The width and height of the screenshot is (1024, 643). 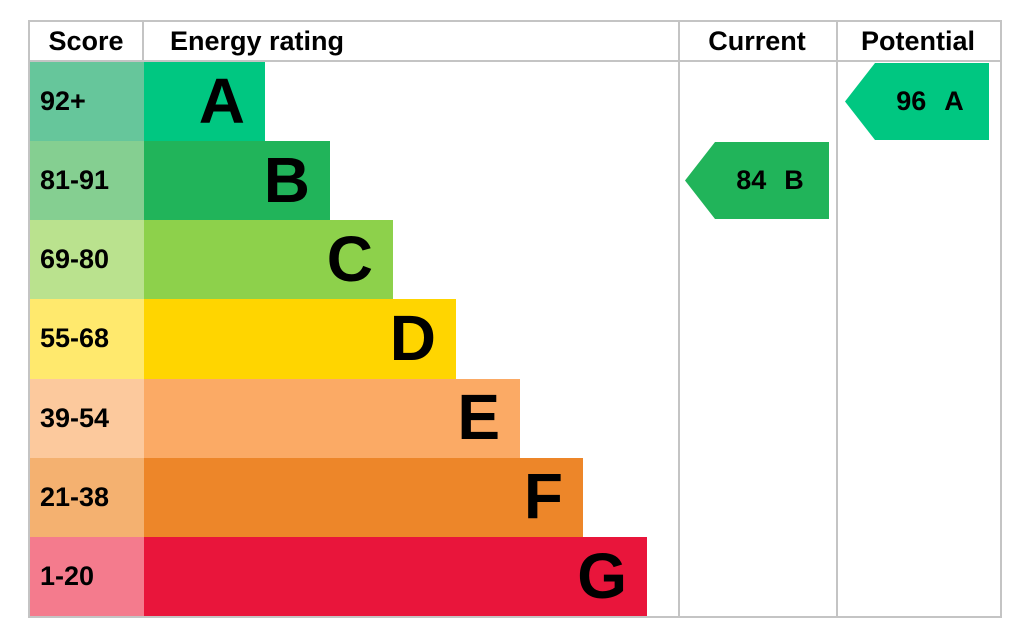 I want to click on band-letter-f: F, so click(x=543, y=496).